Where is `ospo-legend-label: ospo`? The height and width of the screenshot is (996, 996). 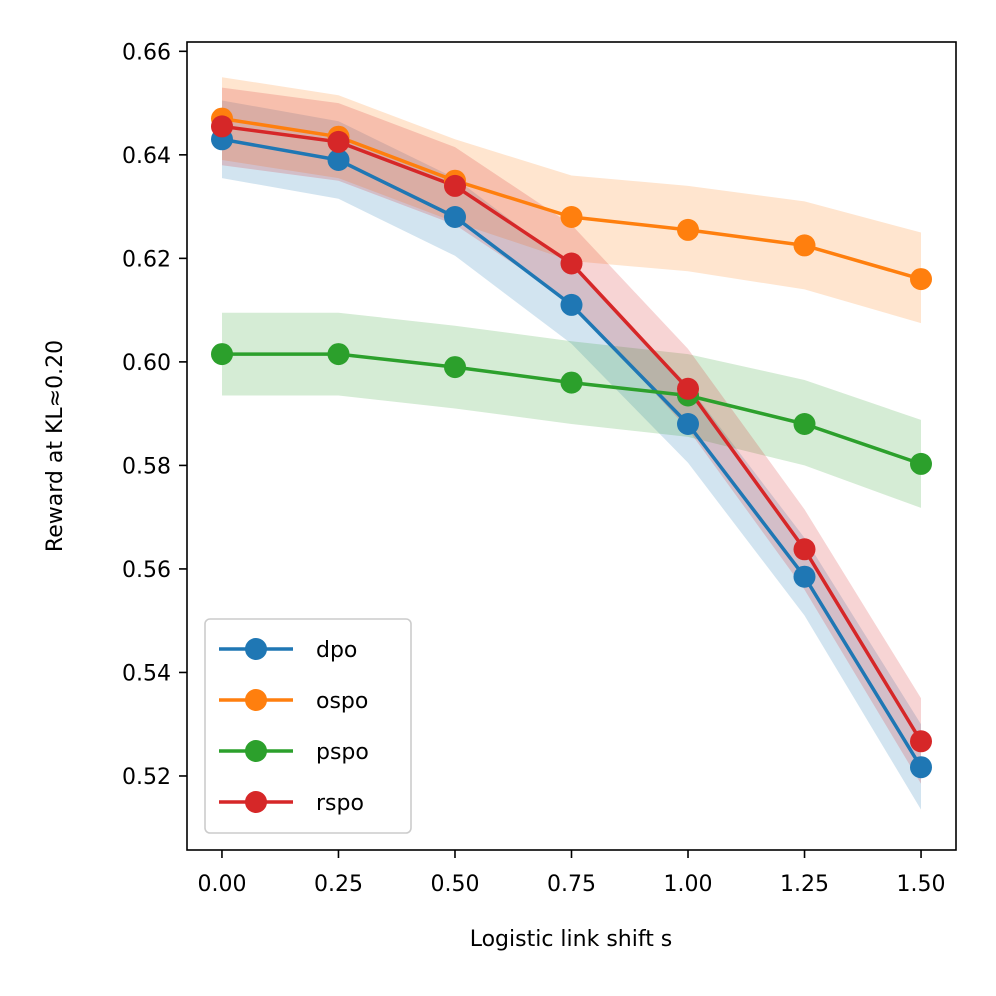 ospo-legend-label: ospo is located at coordinates (342, 701).